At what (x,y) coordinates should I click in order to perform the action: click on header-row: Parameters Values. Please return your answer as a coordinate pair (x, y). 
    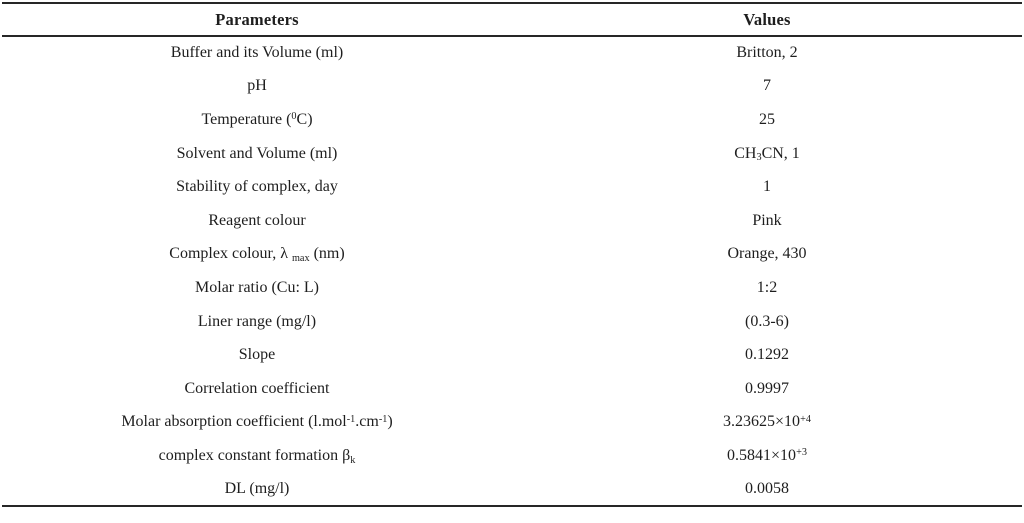
    Looking at the image, I should click on (512, 19).